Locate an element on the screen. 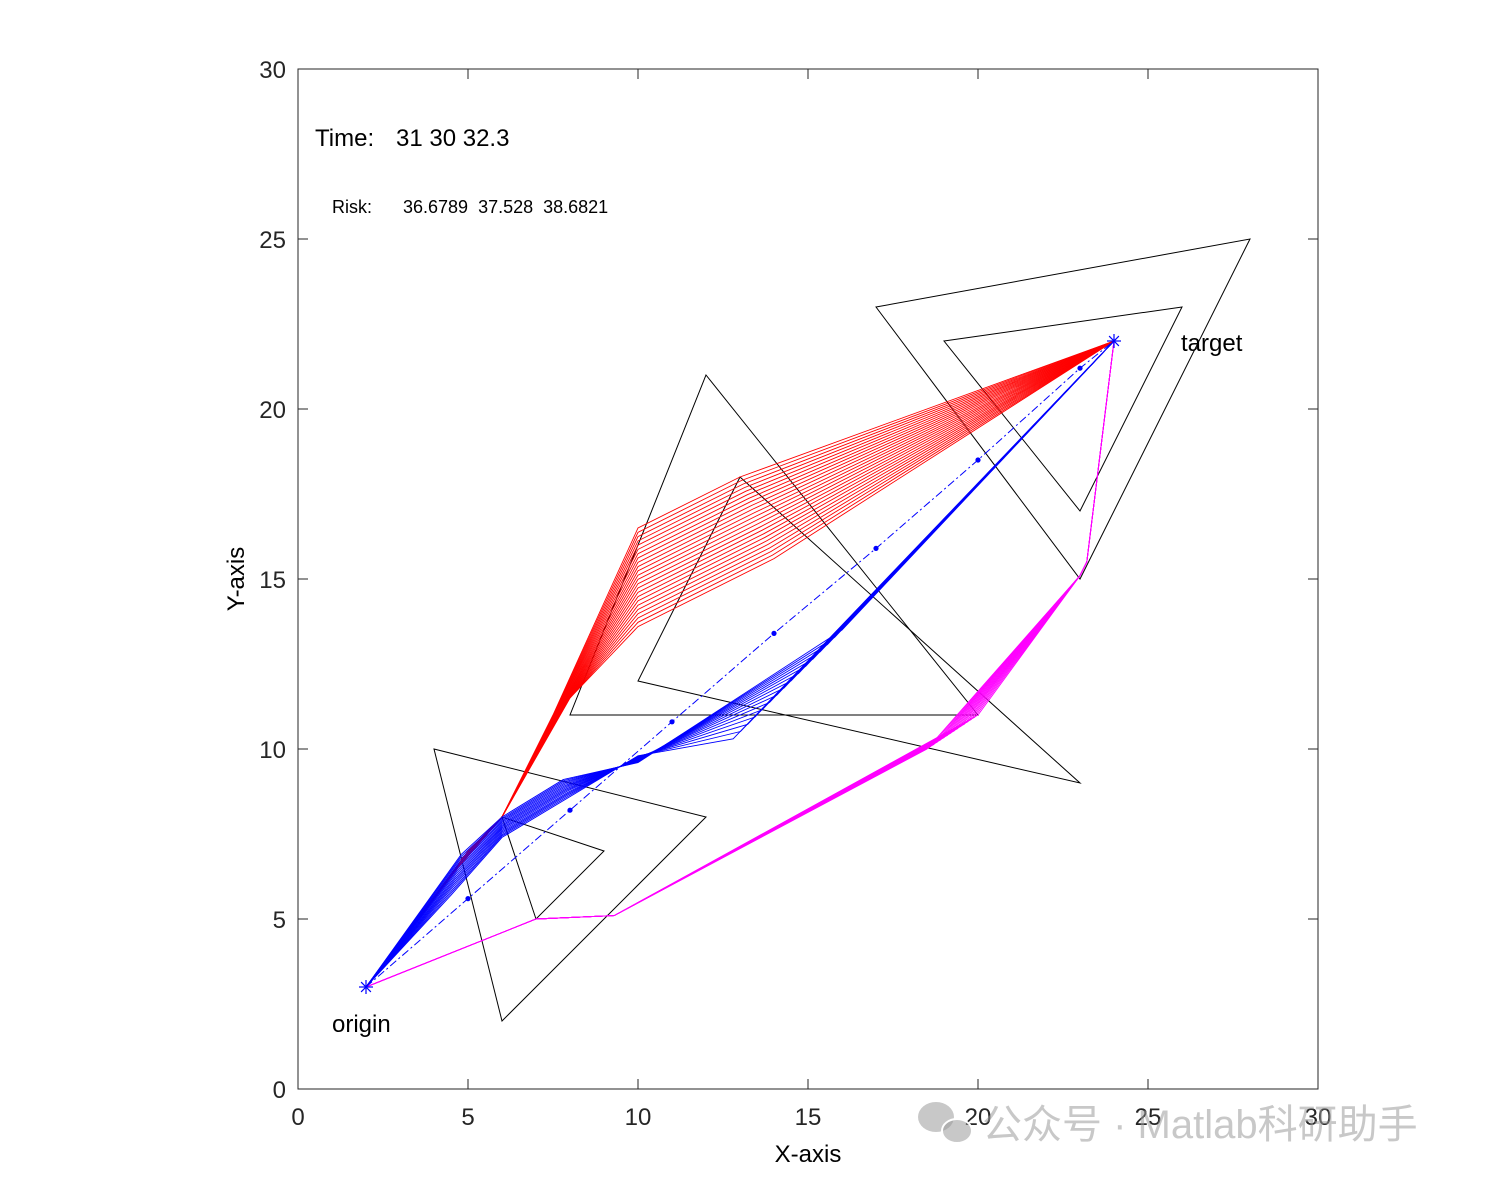 The image size is (1506, 1183). y-tick-label: 30 is located at coordinates (272, 70).